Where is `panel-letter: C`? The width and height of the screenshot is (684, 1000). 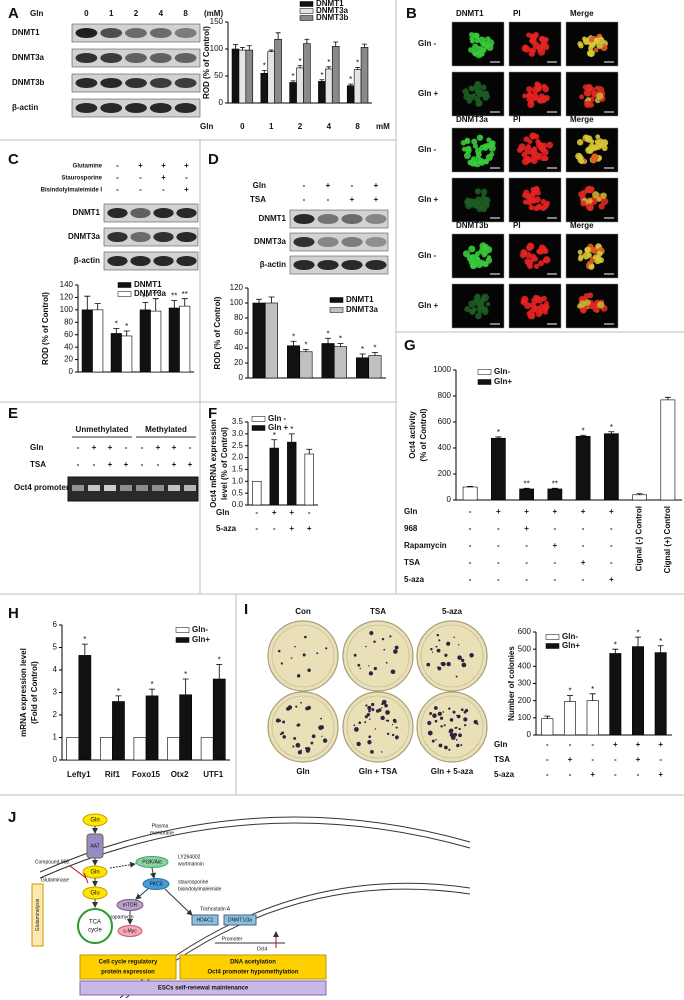 panel-letter: C is located at coordinates (13, 159).